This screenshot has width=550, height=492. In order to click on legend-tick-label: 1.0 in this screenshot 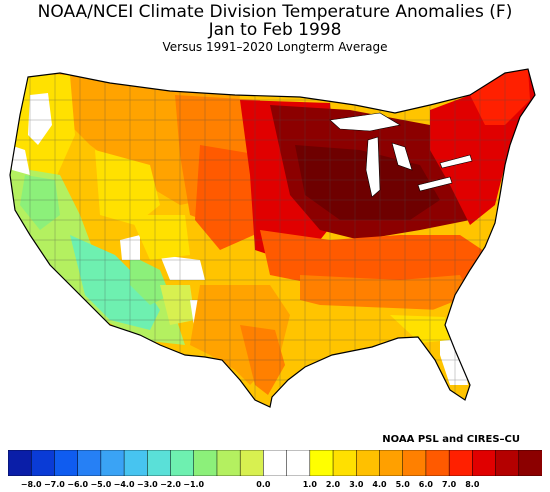, I will do `click(309, 484)`.